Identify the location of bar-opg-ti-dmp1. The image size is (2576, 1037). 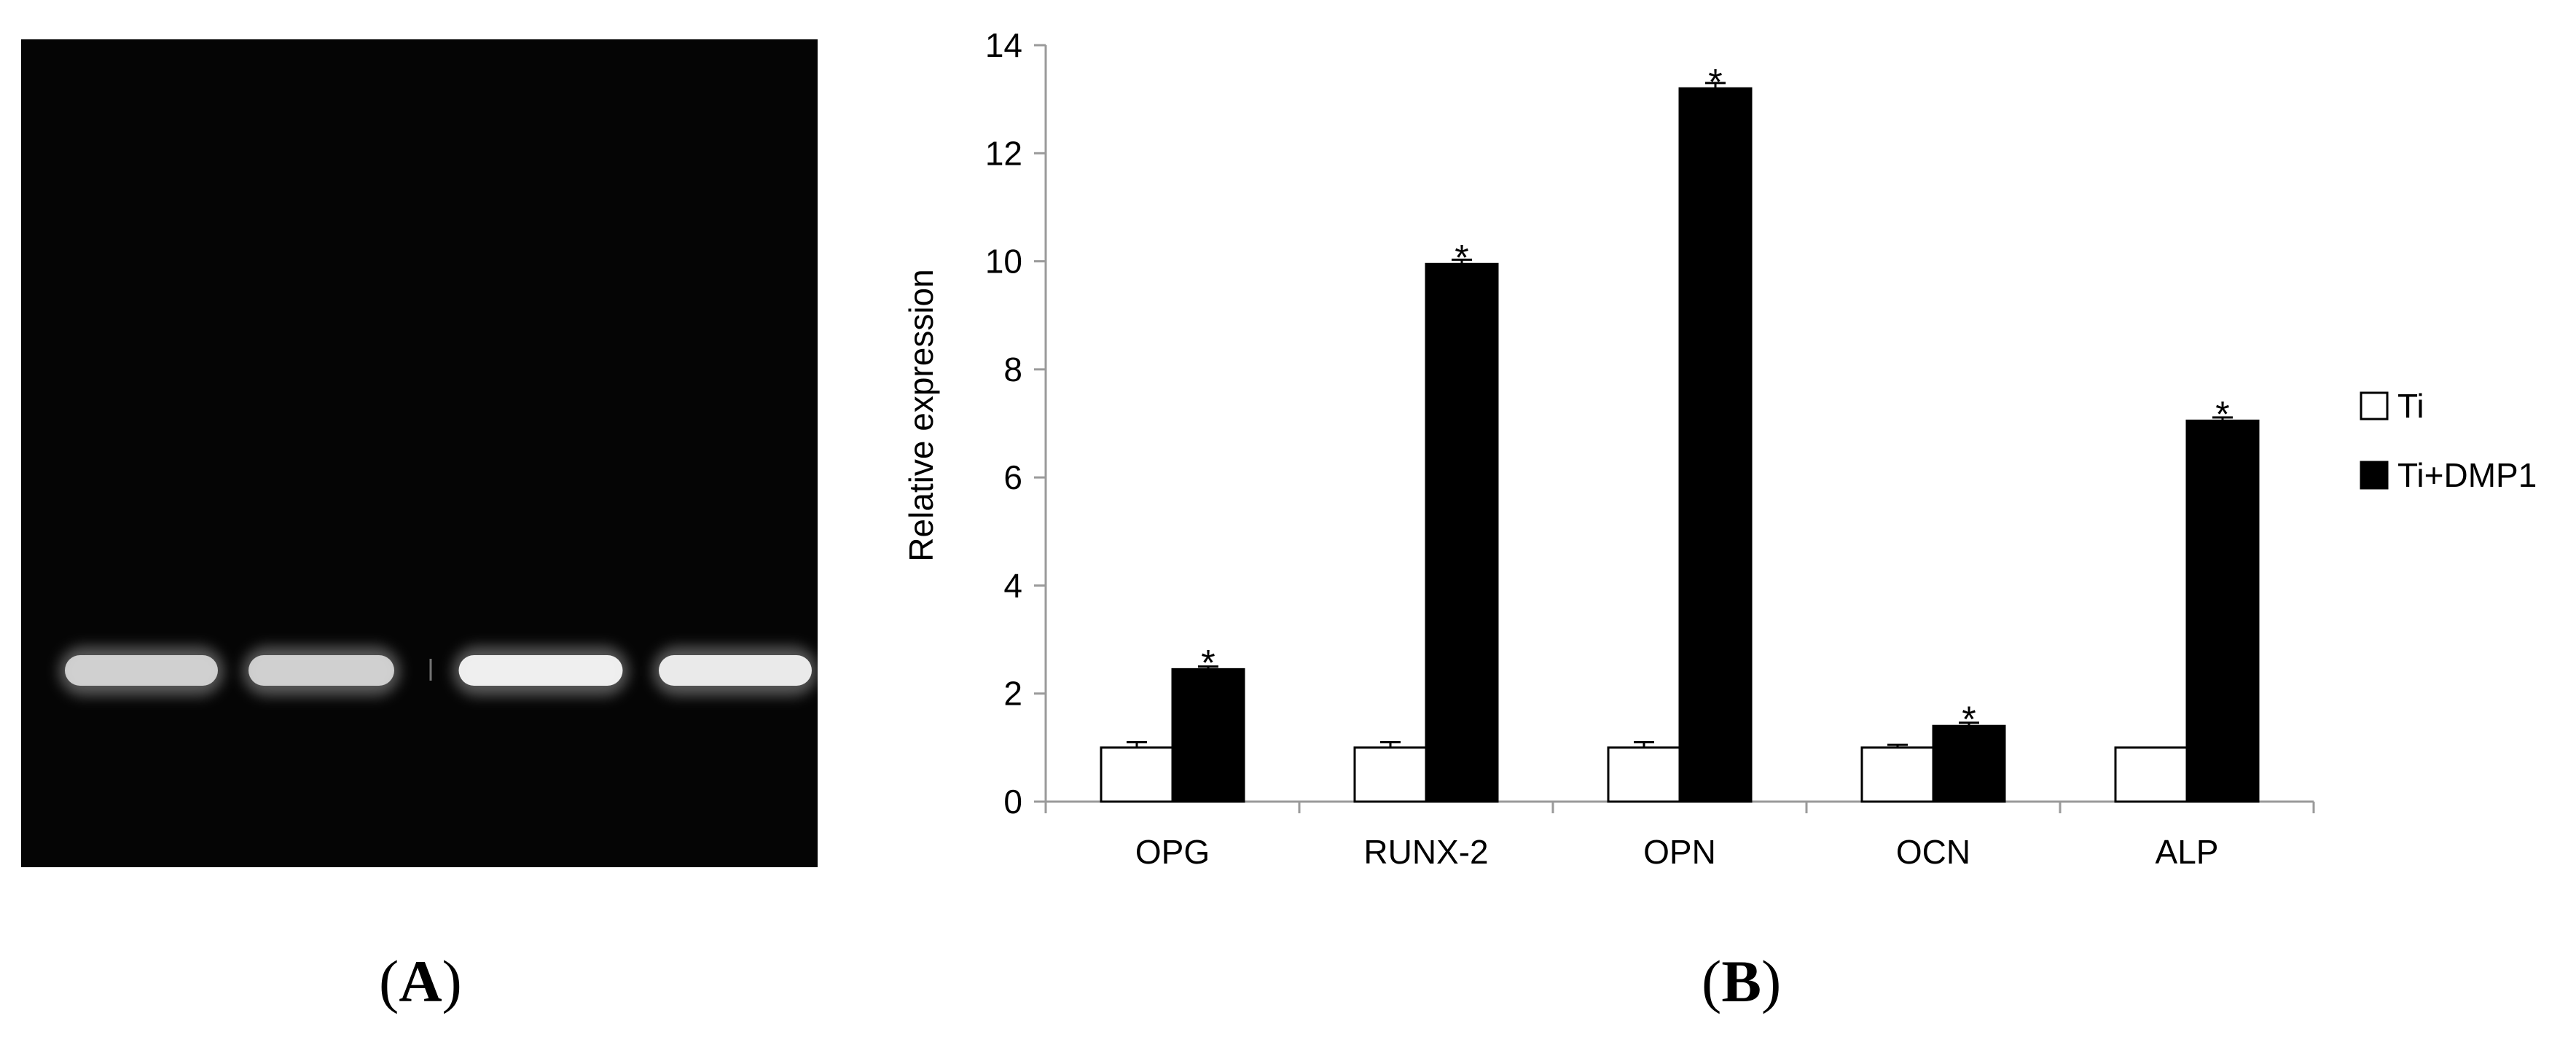
(1208, 735).